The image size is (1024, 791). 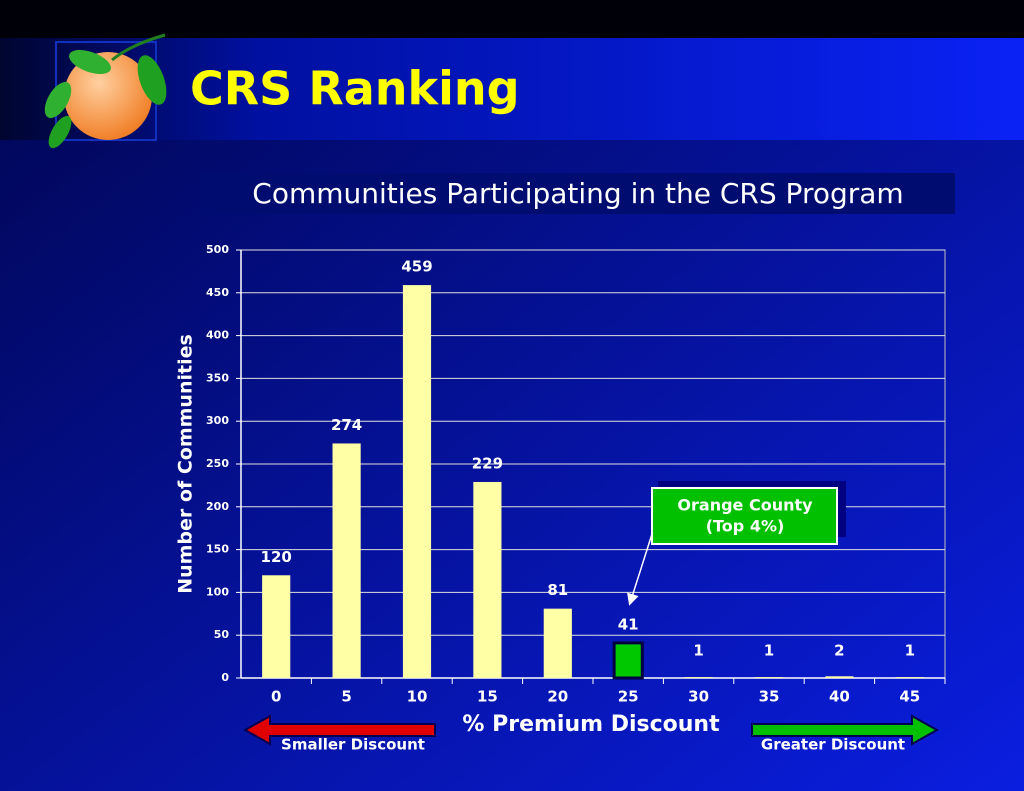 I want to click on subtitle-box, so click(x=577, y=193).